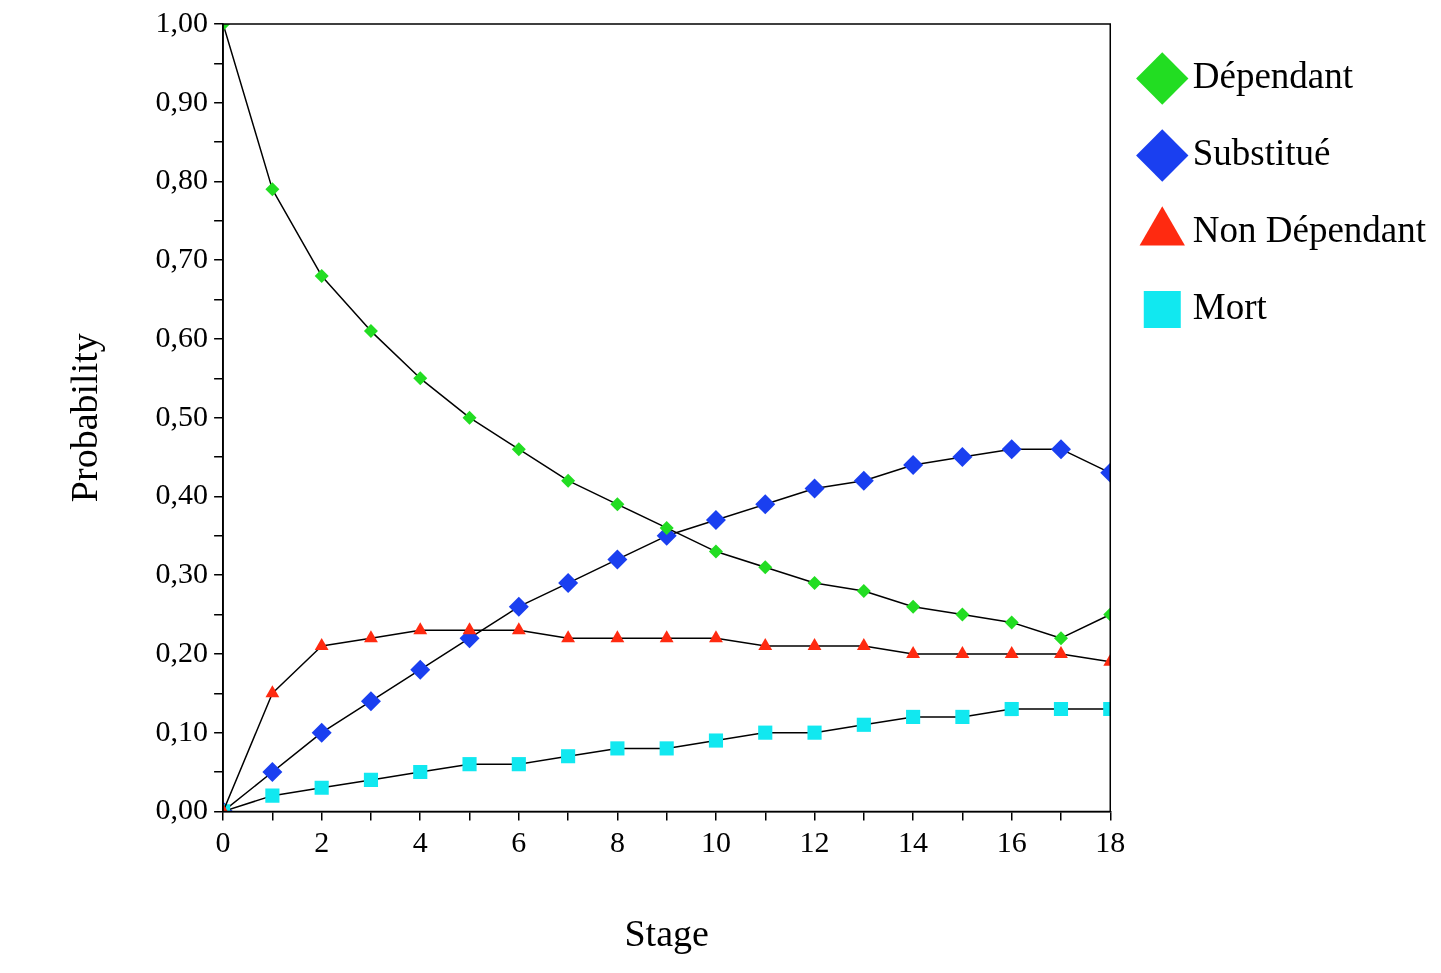 The image size is (1441, 973). I want to click on y-tick-label: 0,10, so click(182, 730).